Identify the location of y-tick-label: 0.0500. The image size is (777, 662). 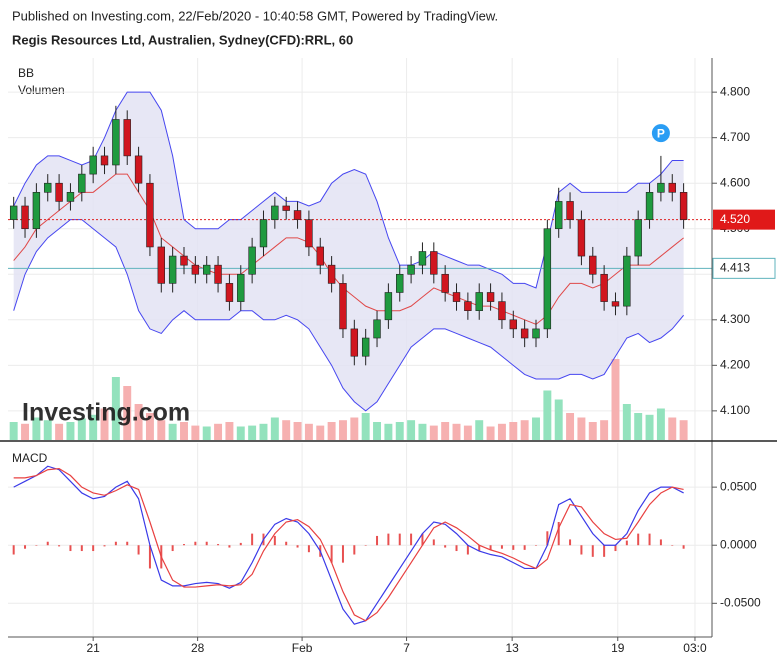
(738, 486).